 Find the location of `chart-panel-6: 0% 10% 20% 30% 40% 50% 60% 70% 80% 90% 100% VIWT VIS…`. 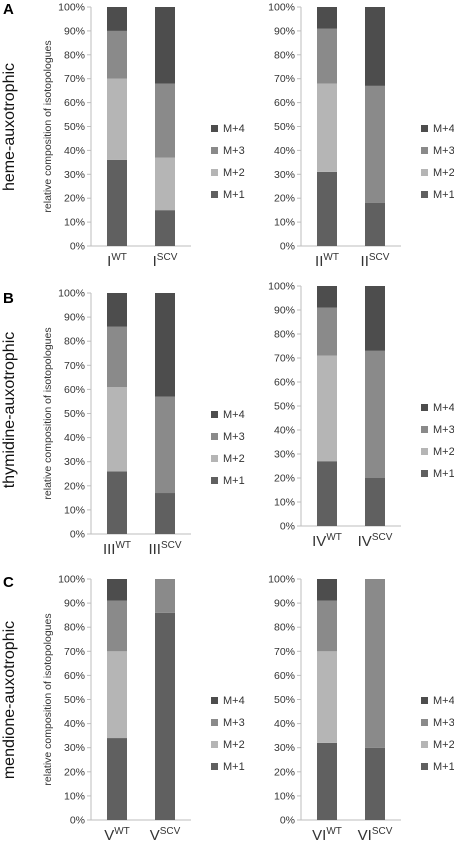

chart-panel-6: 0% 10% 20% 30% 40% 50% 60% 70% 80% 90% 100% VIWT VIS… is located at coordinates (361, 709).